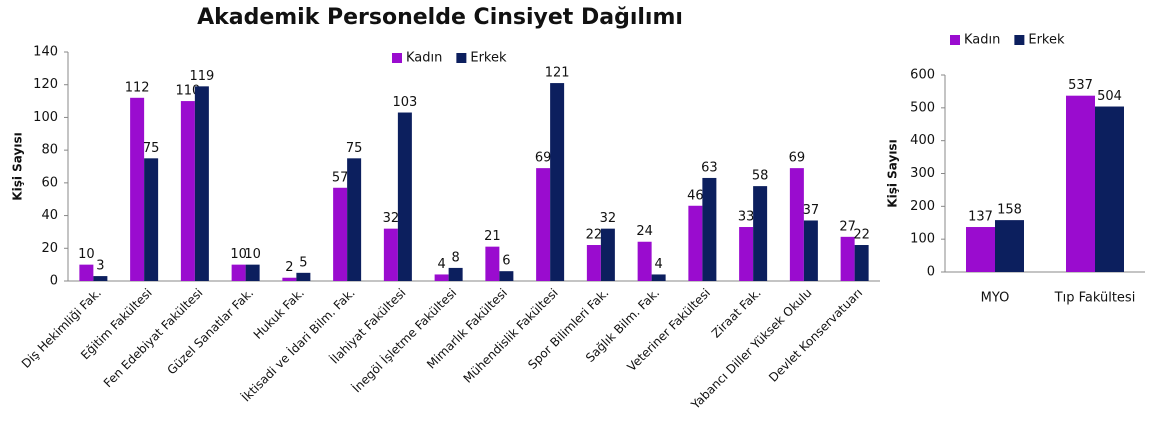  Describe the element at coordinates (709, 167) in the screenshot. I see `value-label: 63` at that location.